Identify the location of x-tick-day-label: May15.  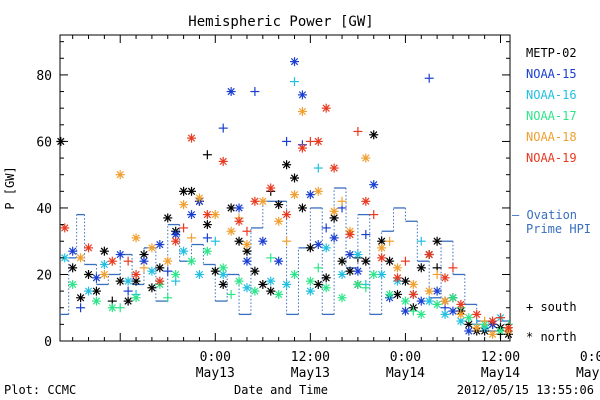
(588, 373).